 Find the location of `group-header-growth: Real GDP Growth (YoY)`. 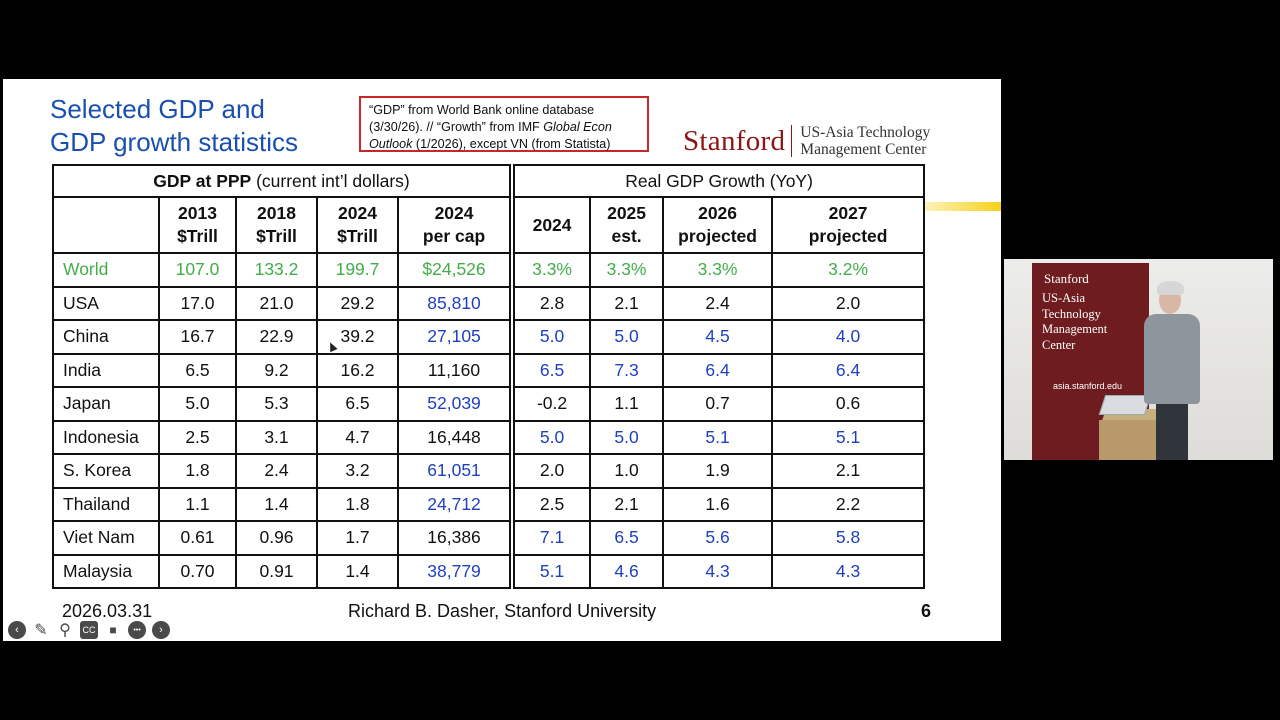

group-header-growth: Real GDP Growth (YoY) is located at coordinates (718, 181).